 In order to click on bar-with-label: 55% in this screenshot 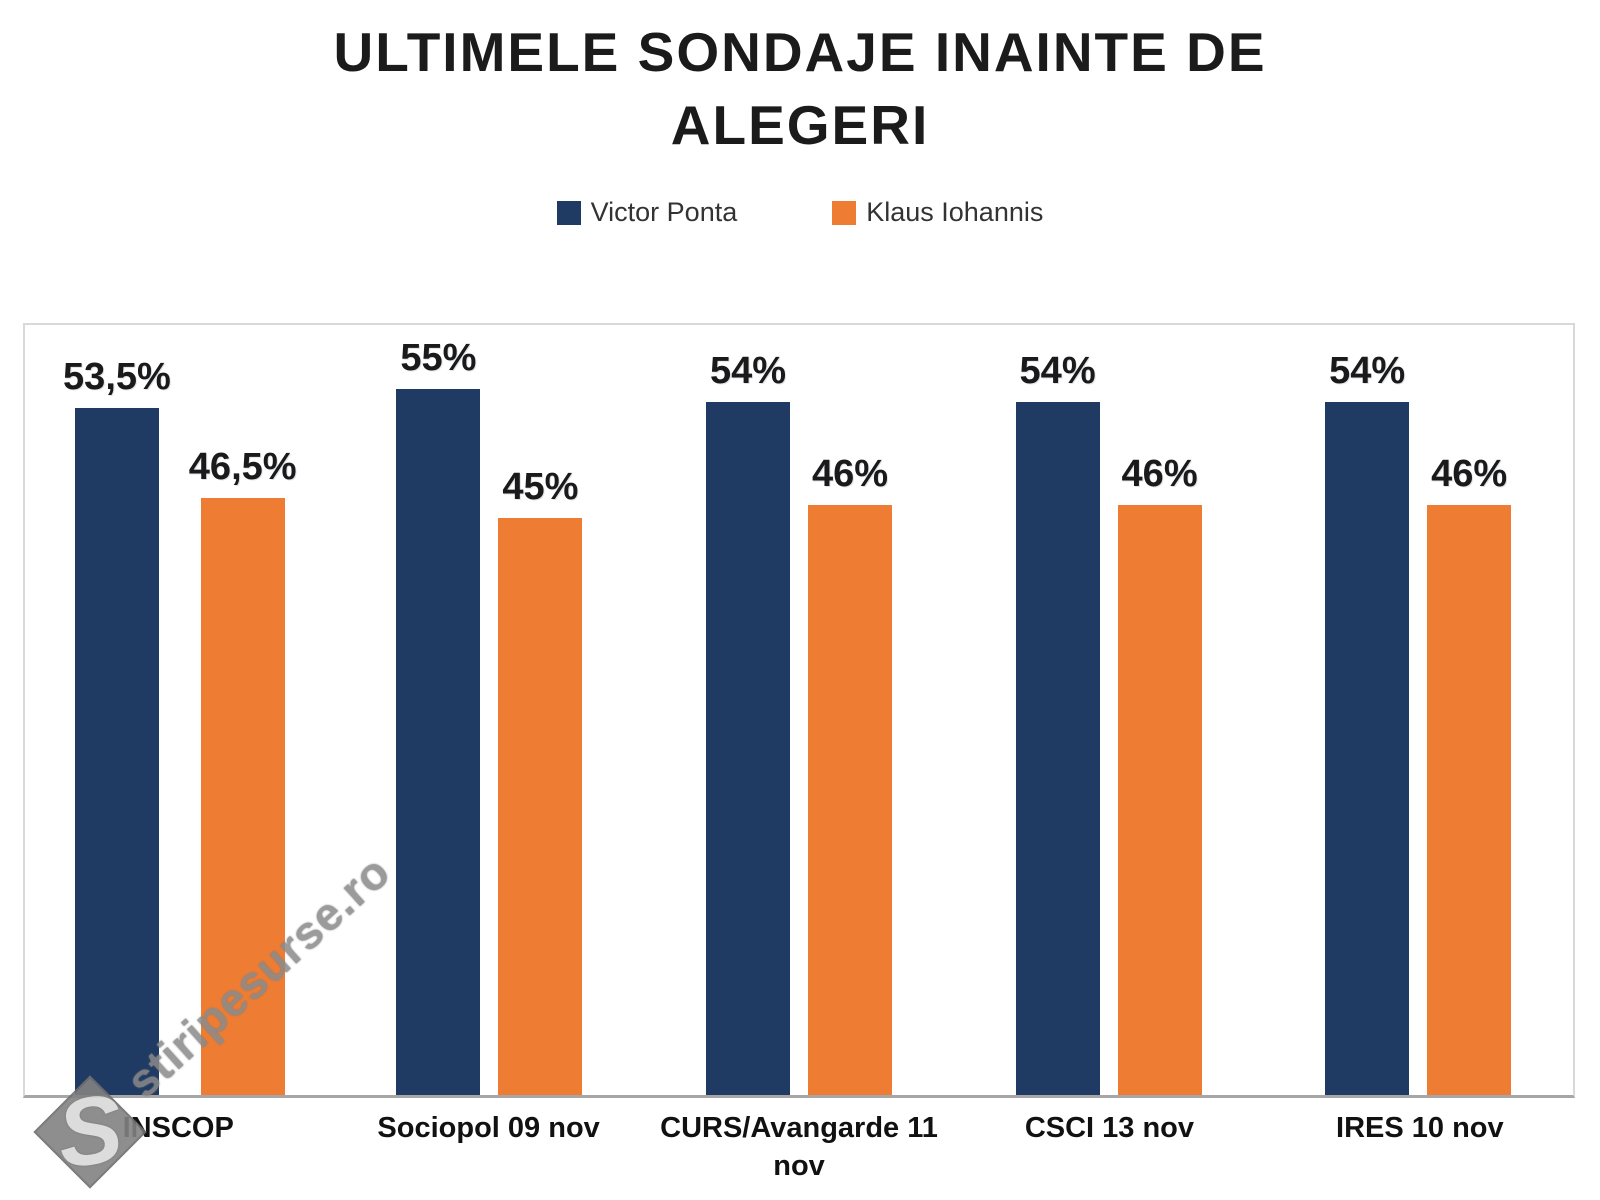, I will do `click(438, 710)`.